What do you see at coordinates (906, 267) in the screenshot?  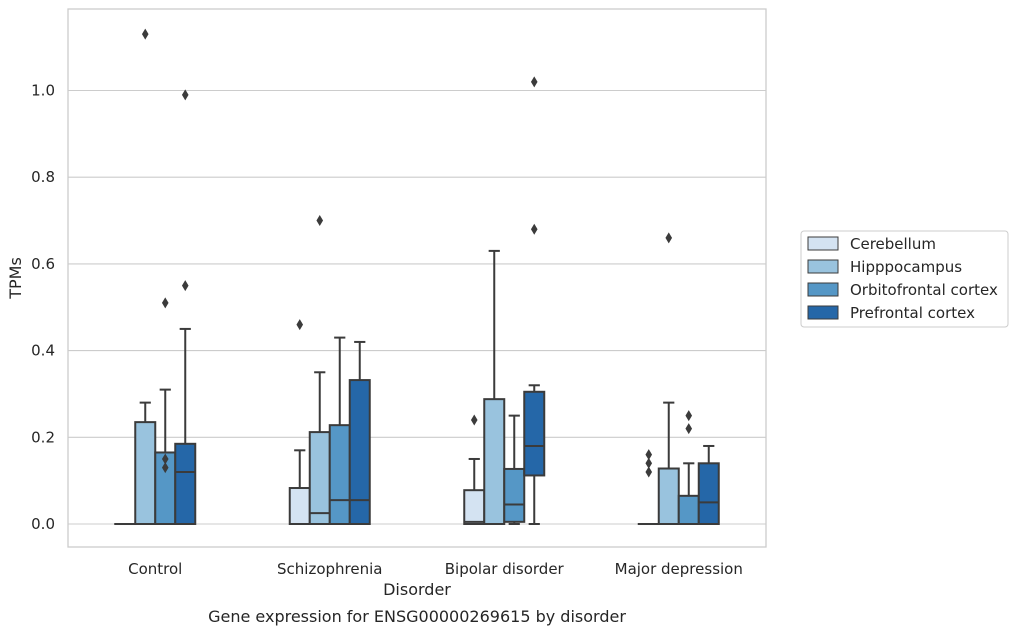 I see `legend-label: Hipppocampus` at bounding box center [906, 267].